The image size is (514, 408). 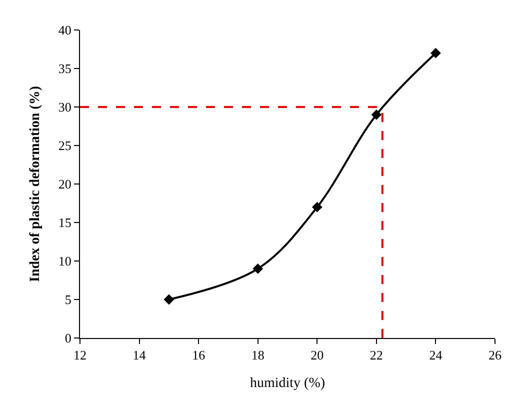 What do you see at coordinates (495, 355) in the screenshot?
I see `x-tick-label: 26` at bounding box center [495, 355].